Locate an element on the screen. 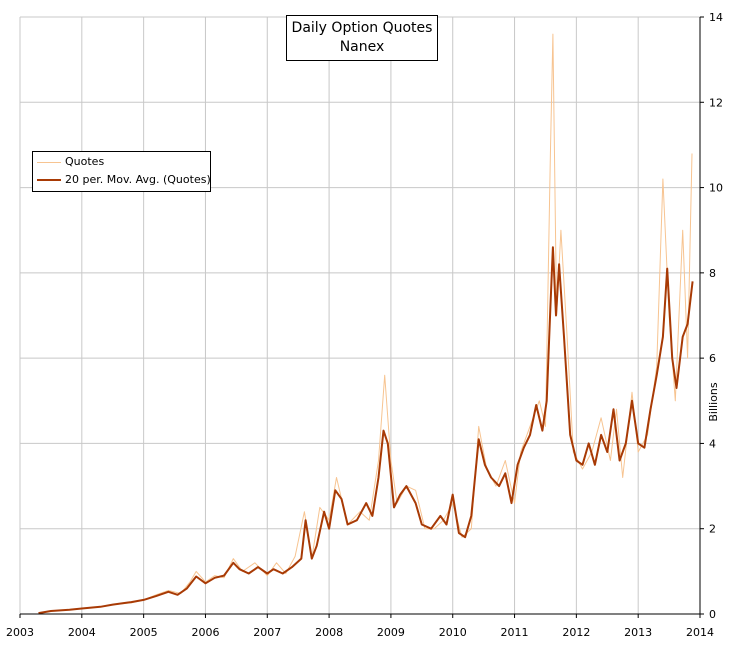 The image size is (729, 651). x-tick-label: 2005 is located at coordinates (144, 632).